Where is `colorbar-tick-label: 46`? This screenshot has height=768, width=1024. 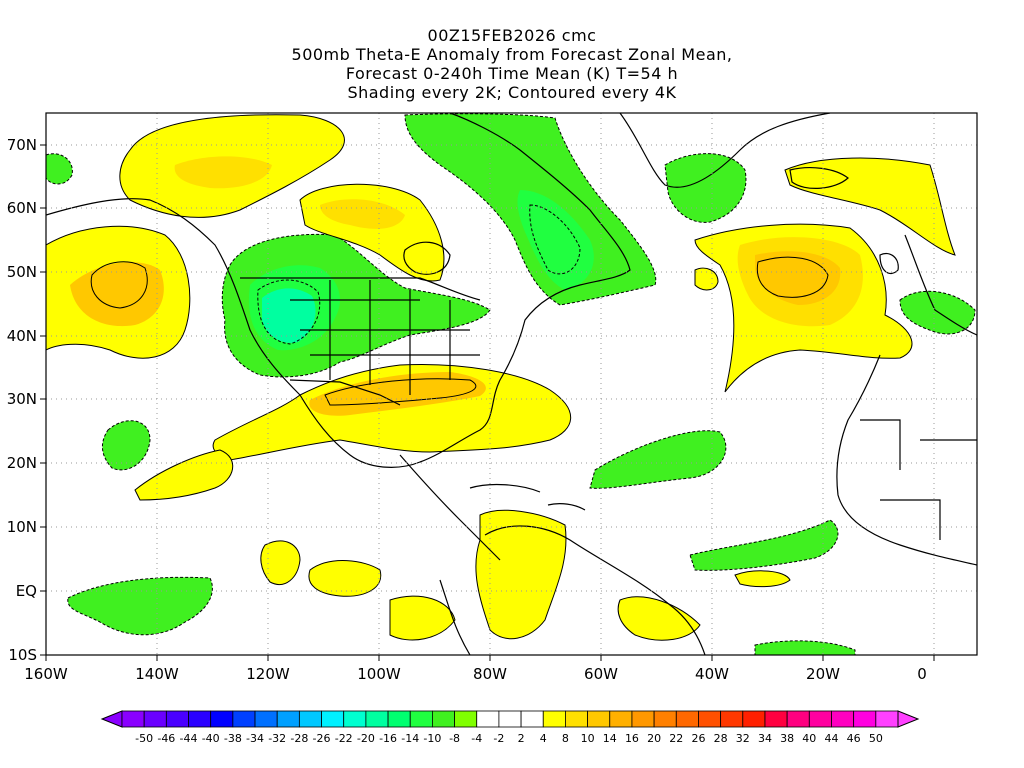 colorbar-tick-label: 46 is located at coordinates (854, 738).